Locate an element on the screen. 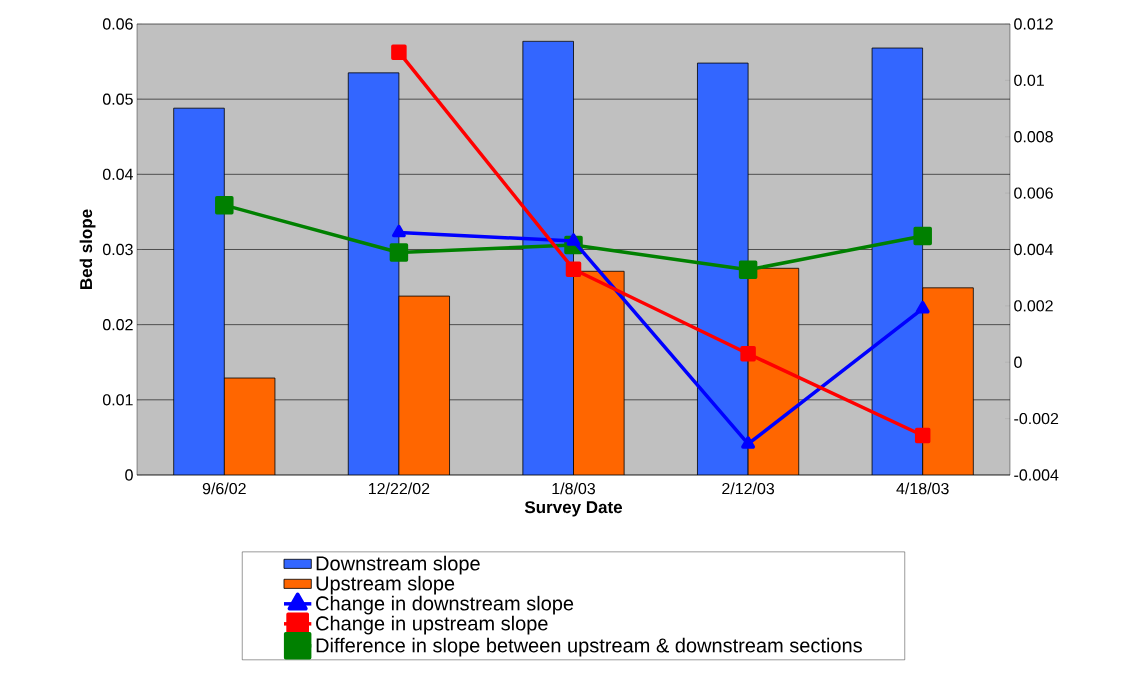 This screenshot has width=1130, height=685. y-tick-label: 0.03 is located at coordinates (117, 249).